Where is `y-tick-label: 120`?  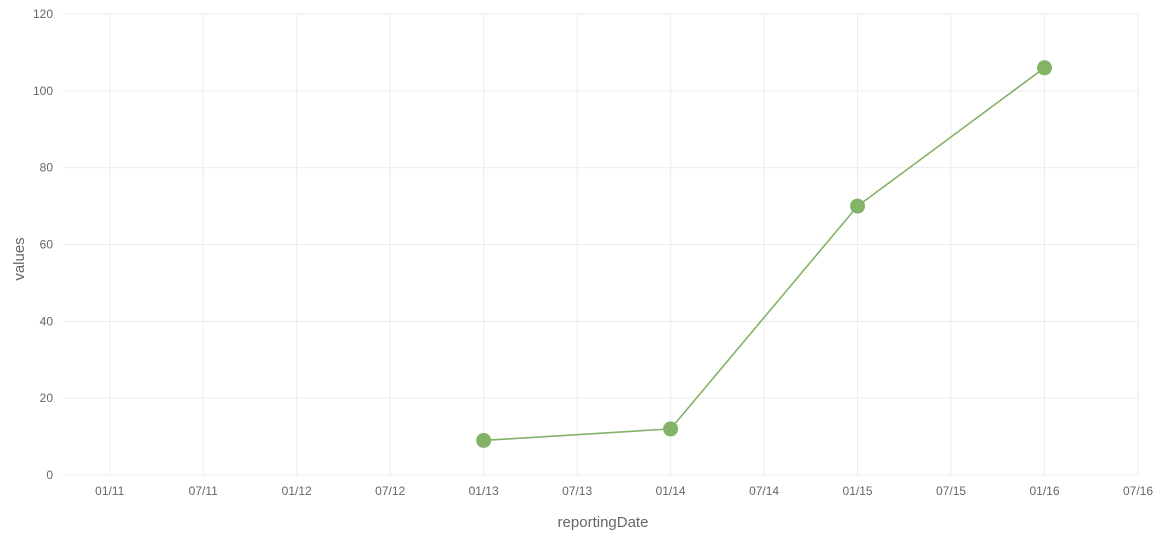 y-tick-label: 120 is located at coordinates (43, 14).